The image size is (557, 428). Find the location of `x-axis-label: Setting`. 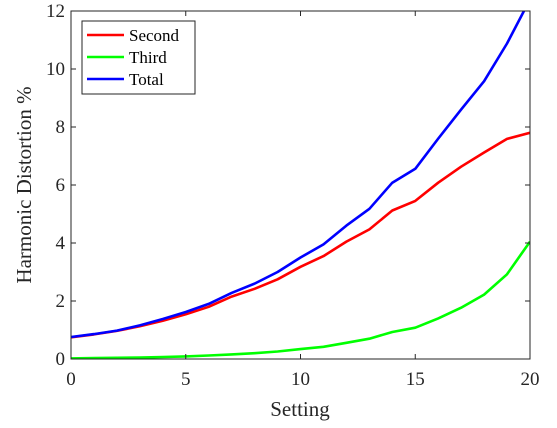

x-axis-label: Setting is located at coordinates (300, 409).